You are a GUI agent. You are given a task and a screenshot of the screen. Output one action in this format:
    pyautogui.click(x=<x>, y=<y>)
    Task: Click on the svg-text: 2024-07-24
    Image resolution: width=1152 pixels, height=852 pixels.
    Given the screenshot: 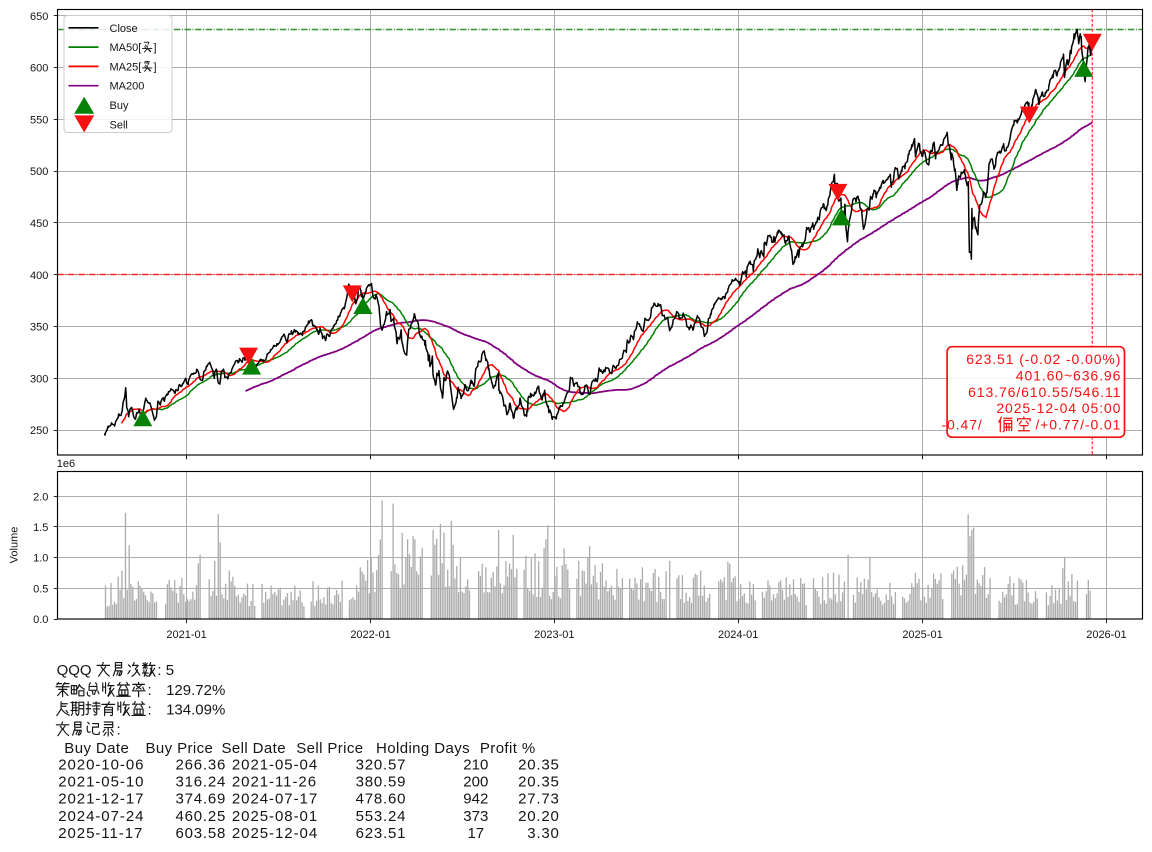 What is the action you would take?
    pyautogui.click(x=101, y=816)
    